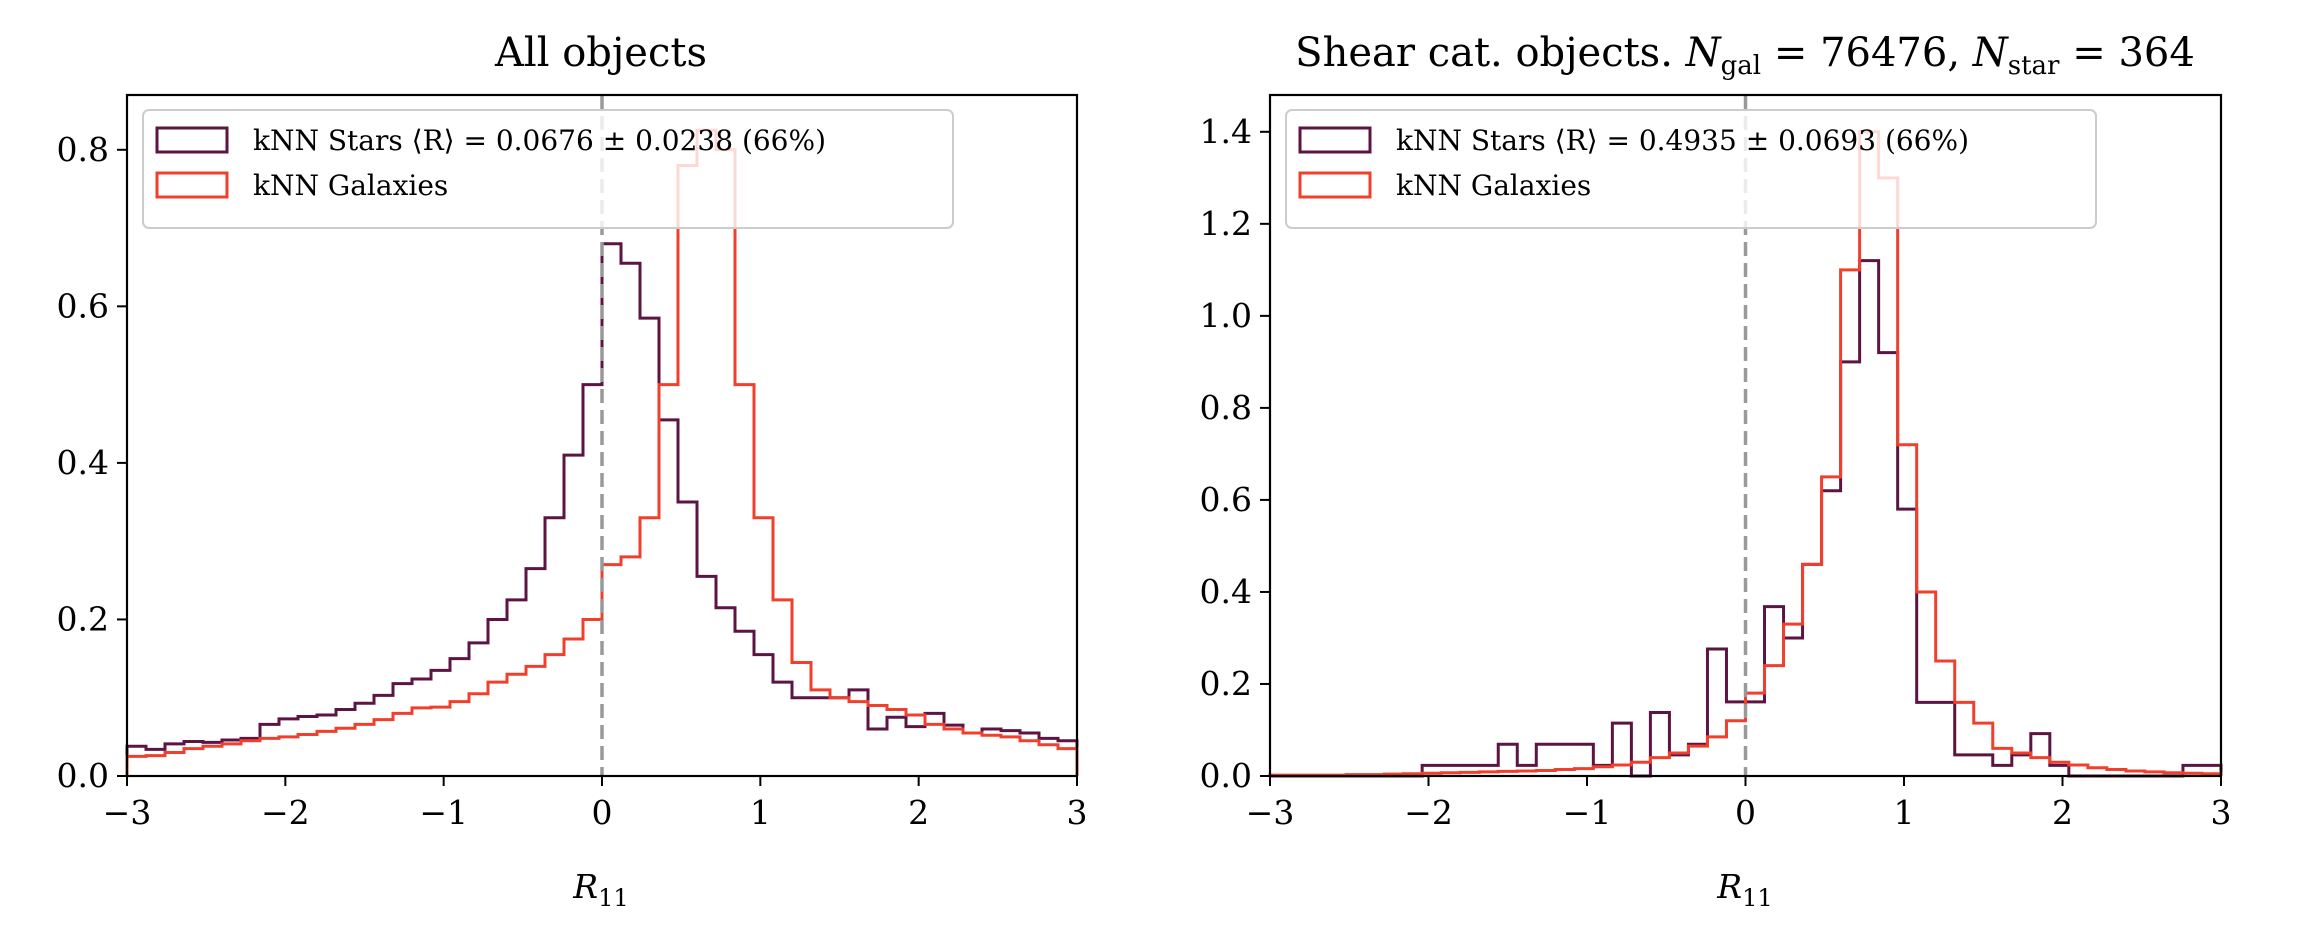  Describe the element at coordinates (600, 53) in the screenshot. I see `panel-title: All objects` at that location.